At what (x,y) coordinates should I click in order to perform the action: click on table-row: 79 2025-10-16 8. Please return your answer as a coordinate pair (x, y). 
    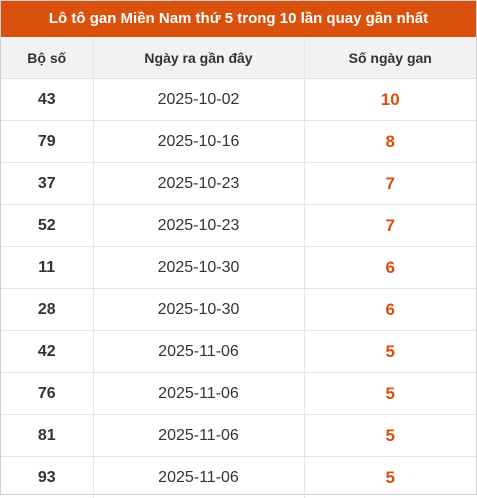
    Looking at the image, I should click on (238, 142).